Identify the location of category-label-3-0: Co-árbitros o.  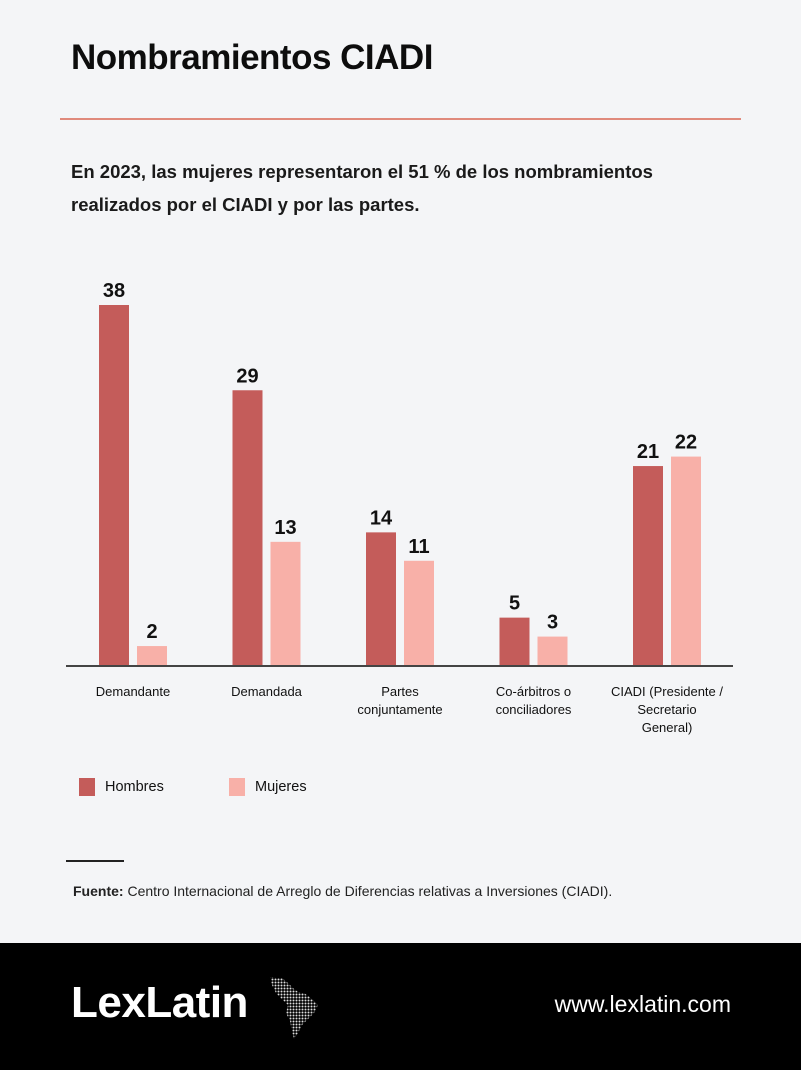
(533, 691).